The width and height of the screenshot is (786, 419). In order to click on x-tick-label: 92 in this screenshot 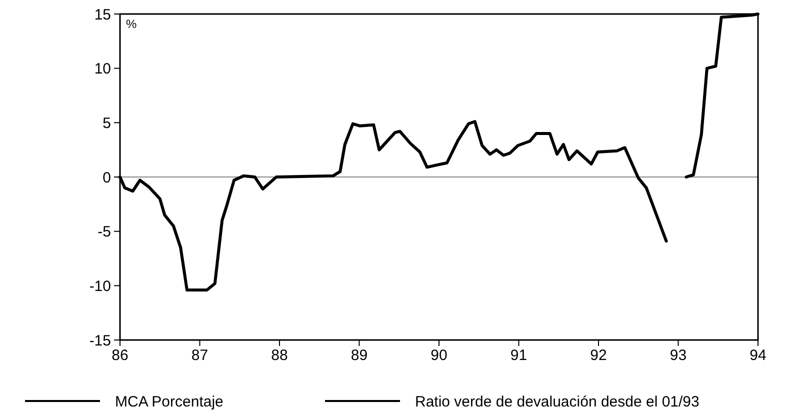, I will do `click(598, 355)`.